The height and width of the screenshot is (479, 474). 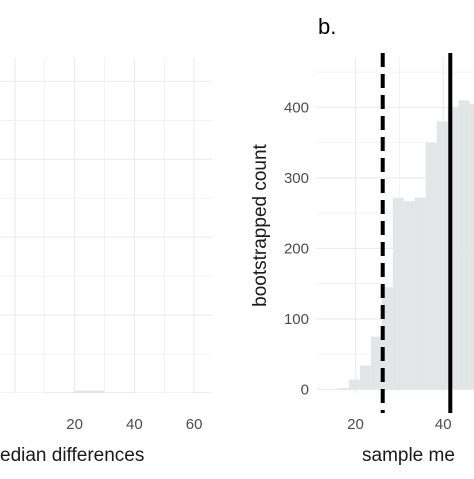 What do you see at coordinates (296, 178) in the screenshot?
I see `y-tick-label: 300` at bounding box center [296, 178].